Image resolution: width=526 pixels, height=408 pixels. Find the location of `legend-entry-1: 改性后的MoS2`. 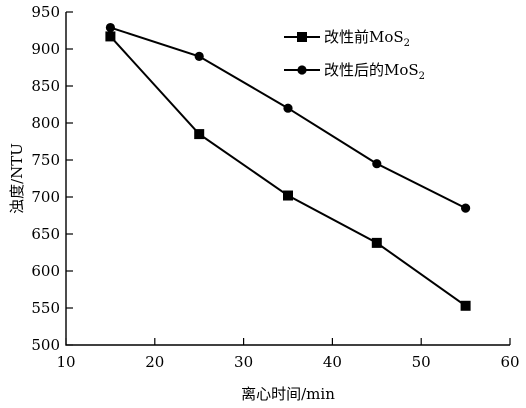

legend-entry-1: 改性后的MoS2 is located at coordinates (354, 71).